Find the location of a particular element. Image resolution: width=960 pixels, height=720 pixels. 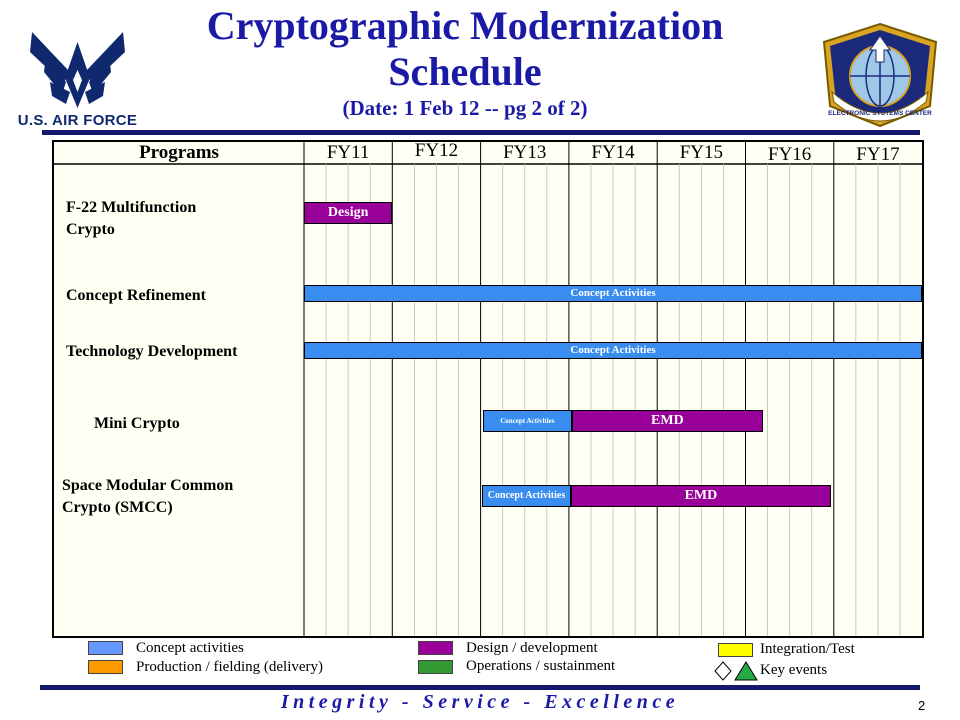

footer-rule is located at coordinates (480, 687).